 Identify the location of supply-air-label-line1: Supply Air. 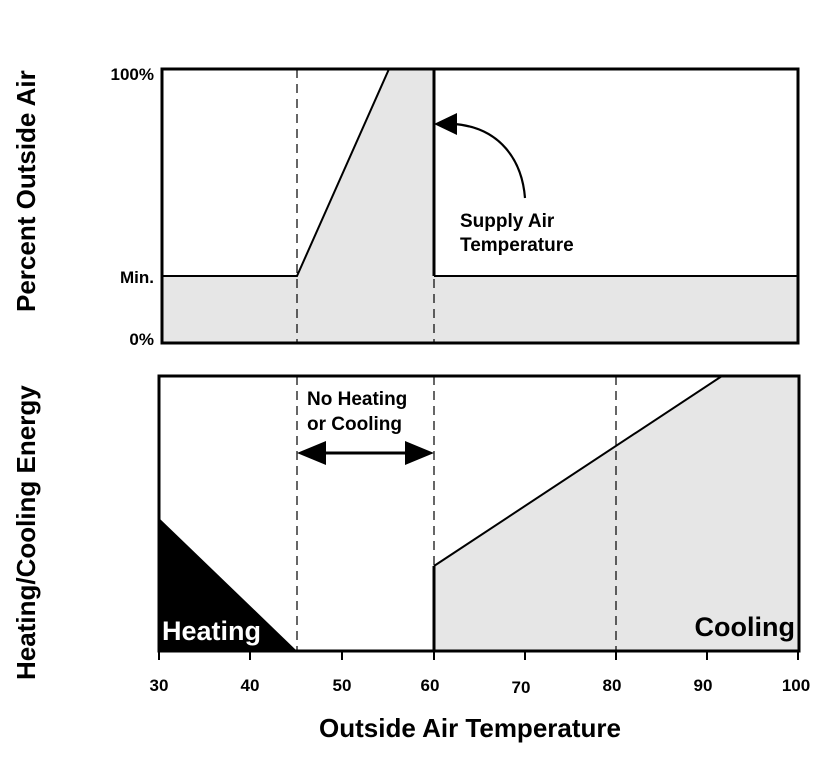
(507, 221).